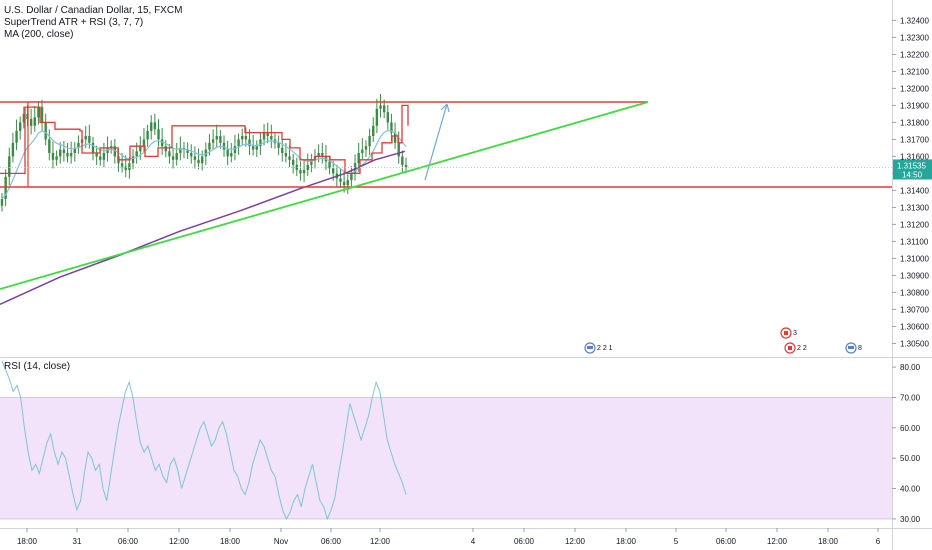 The height and width of the screenshot is (550, 932). I want to click on price-tick-label: 1.32200, so click(914, 54).